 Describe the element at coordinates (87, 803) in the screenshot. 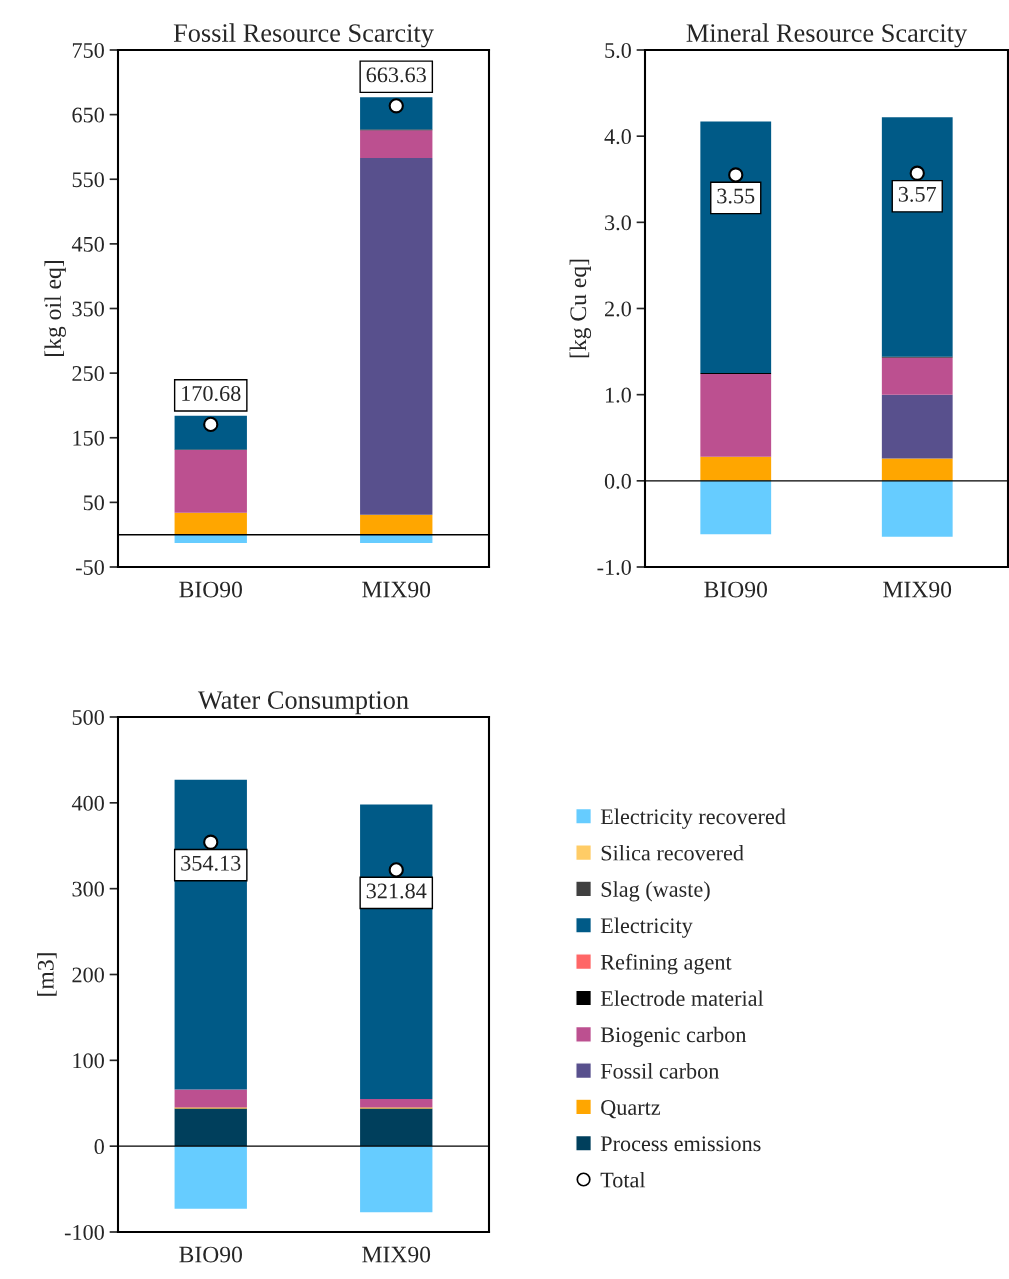

I see `y-tick-label: 400` at that location.